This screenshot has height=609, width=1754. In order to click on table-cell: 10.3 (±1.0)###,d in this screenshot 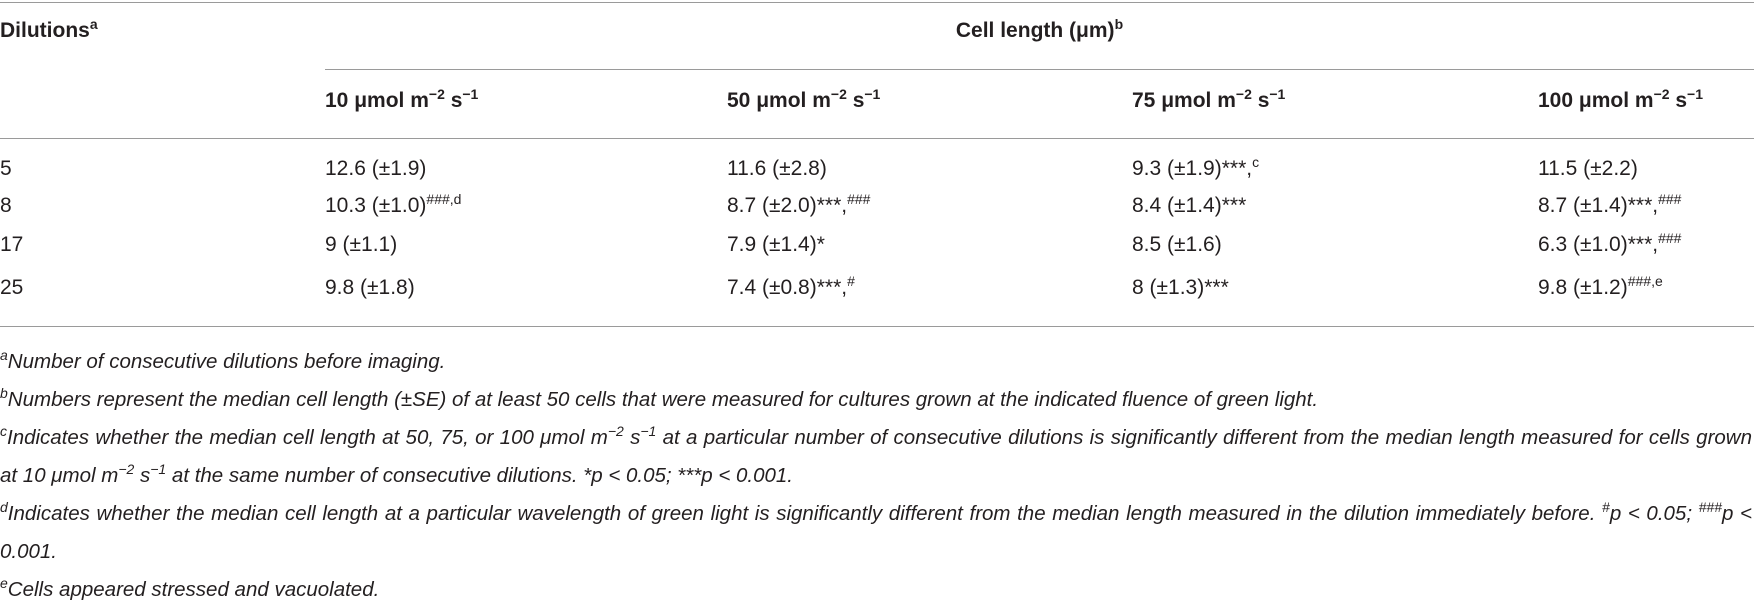, I will do `click(393, 205)`.